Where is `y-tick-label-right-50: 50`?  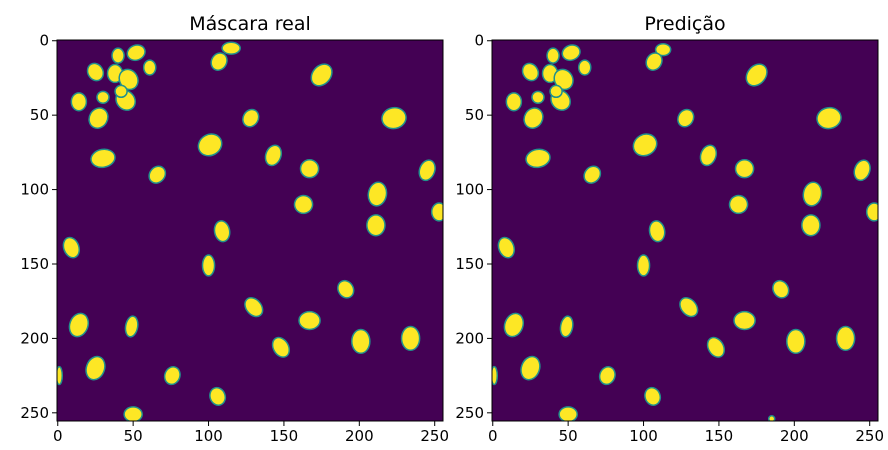 y-tick-label-right-50: 50 is located at coordinates (474, 115).